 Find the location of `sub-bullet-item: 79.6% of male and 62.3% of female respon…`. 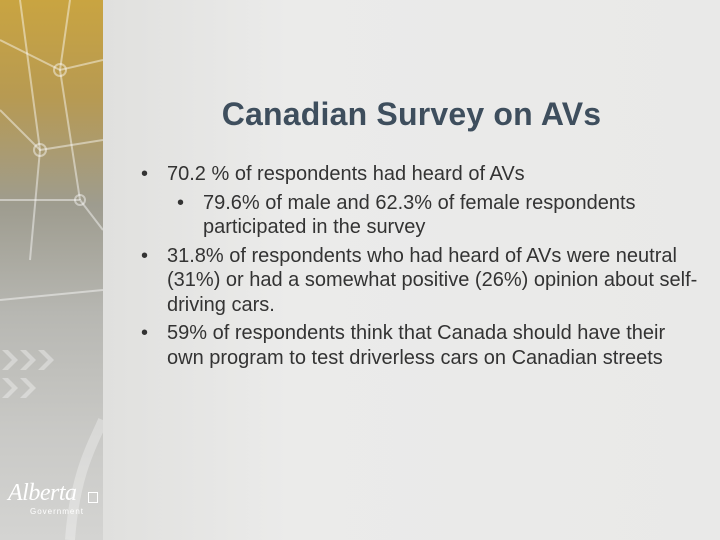

sub-bullet-item: 79.6% of male and 62.3% of female respon… is located at coordinates (436, 215).